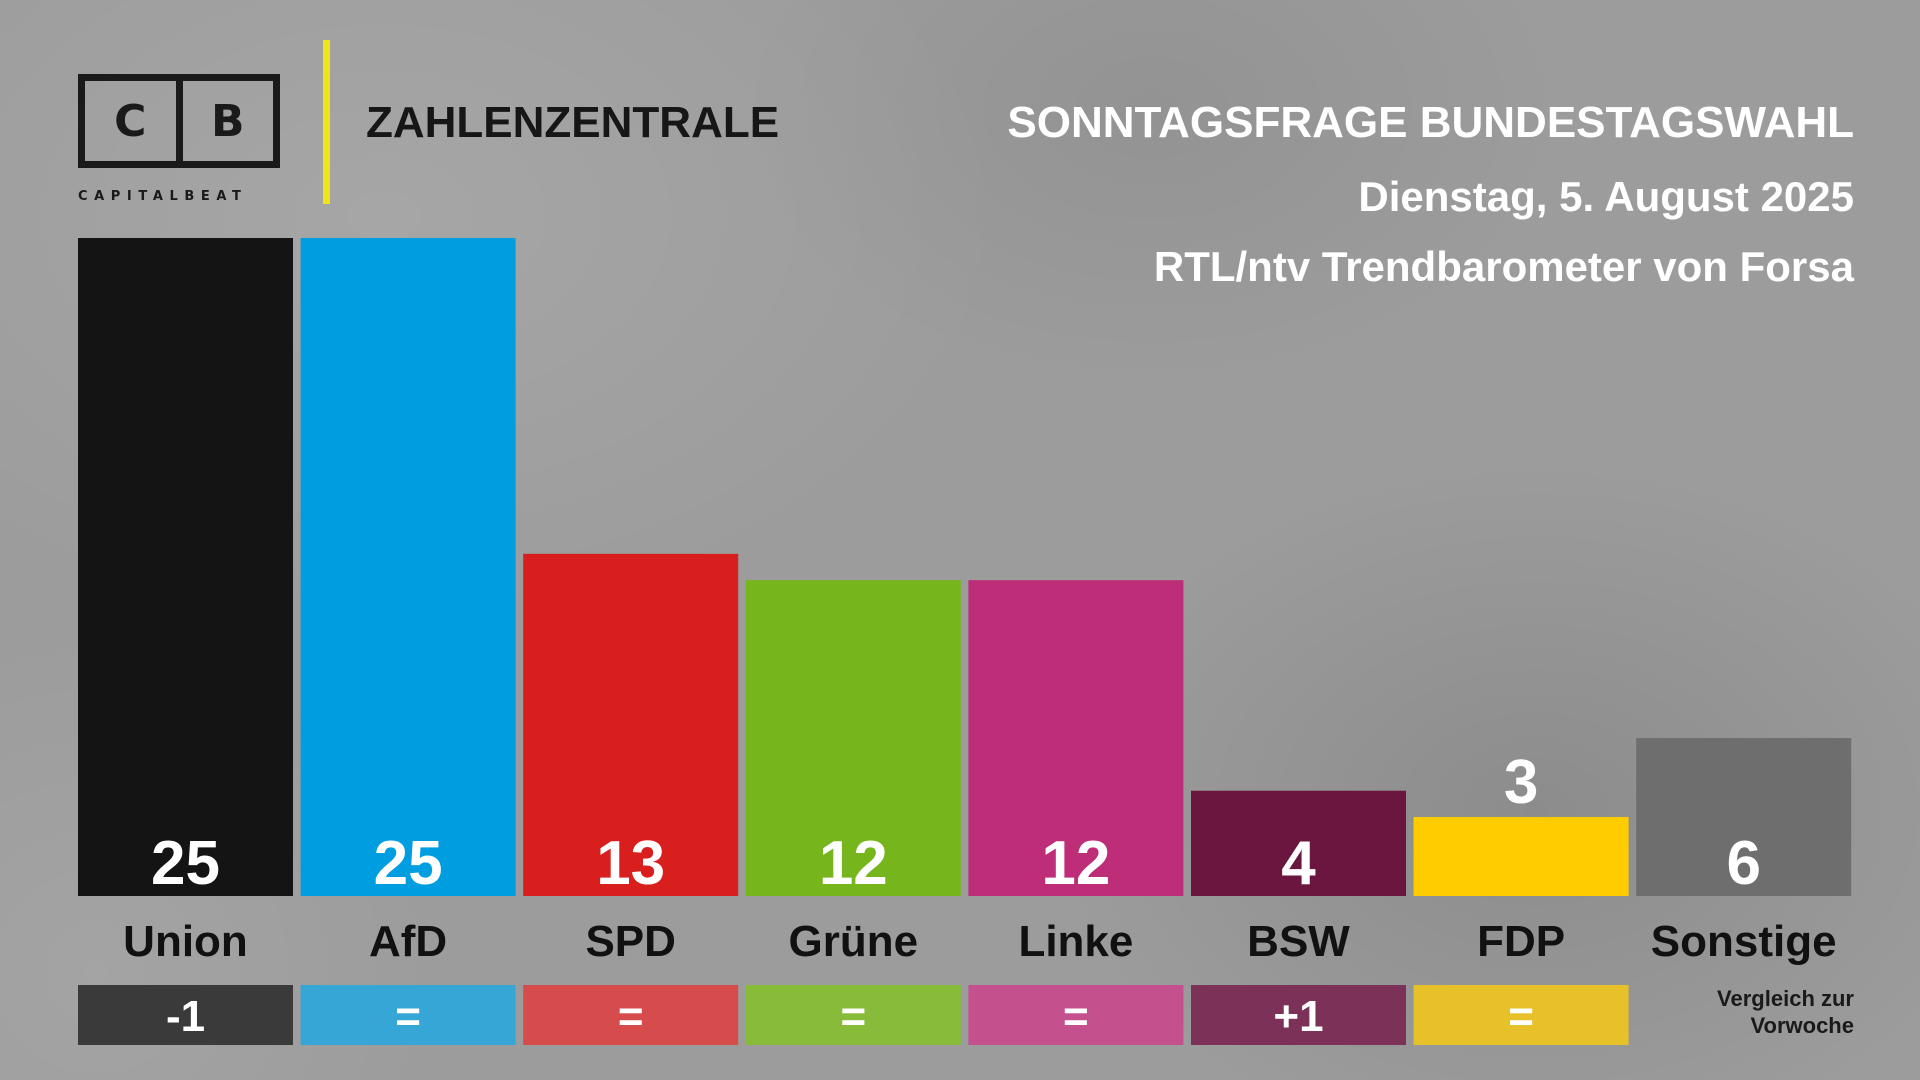 Image resolution: width=1920 pixels, height=1080 pixels. Describe the element at coordinates (185, 863) in the screenshot. I see `bar-value-label-0: 25` at that location.